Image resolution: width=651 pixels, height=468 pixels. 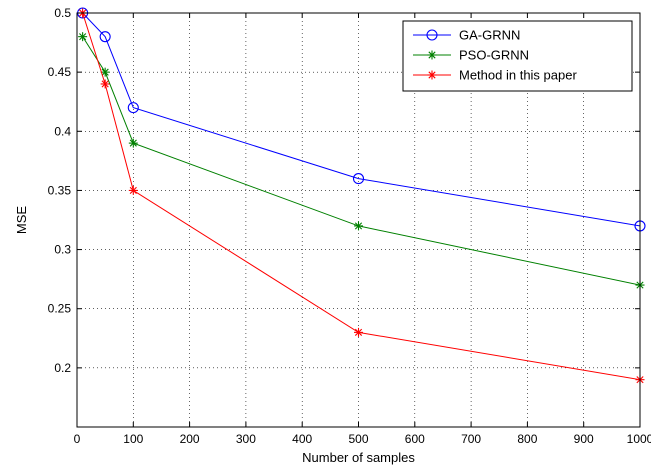 I want to click on legend: GA-GRNN PSO-GRNN Method in this paper, so click(x=517, y=56).